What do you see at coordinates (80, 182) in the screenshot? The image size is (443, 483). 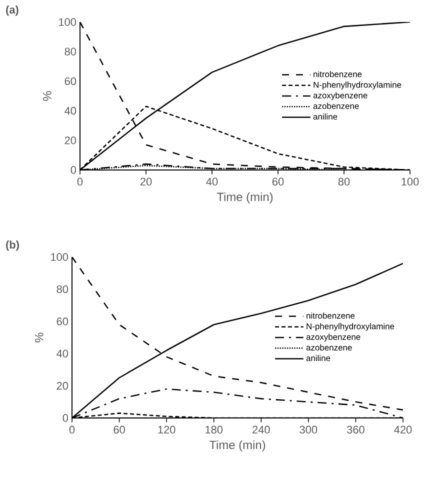 I see `x-tick-label: 0` at bounding box center [80, 182].